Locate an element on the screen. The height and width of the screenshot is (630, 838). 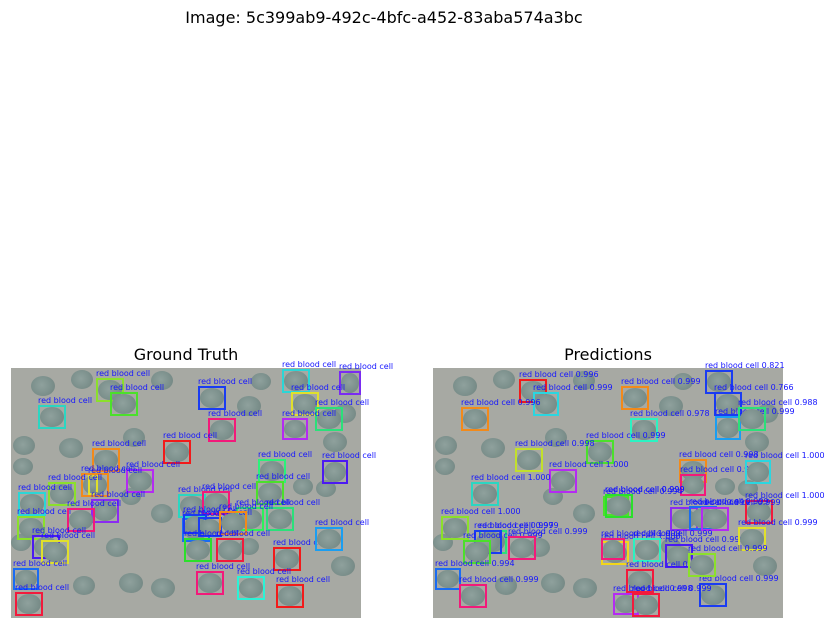
detection-label: red blood cell 0.766 is located at coordinates (754, 387).